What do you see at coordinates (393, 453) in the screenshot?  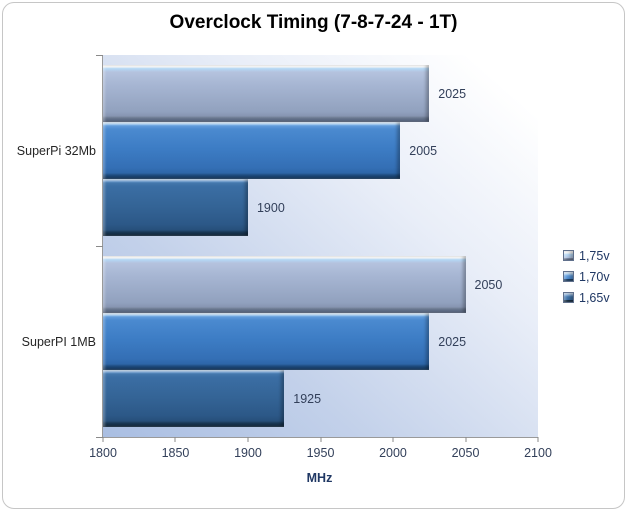 I see `x-axis-tick-label: 2000` at bounding box center [393, 453].